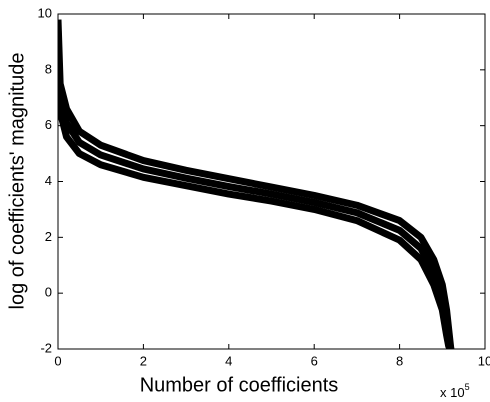 Image resolution: width=490 pixels, height=402 pixels. Describe the element at coordinates (143, 360) in the screenshot. I see `x-tick-label: 2` at that location.